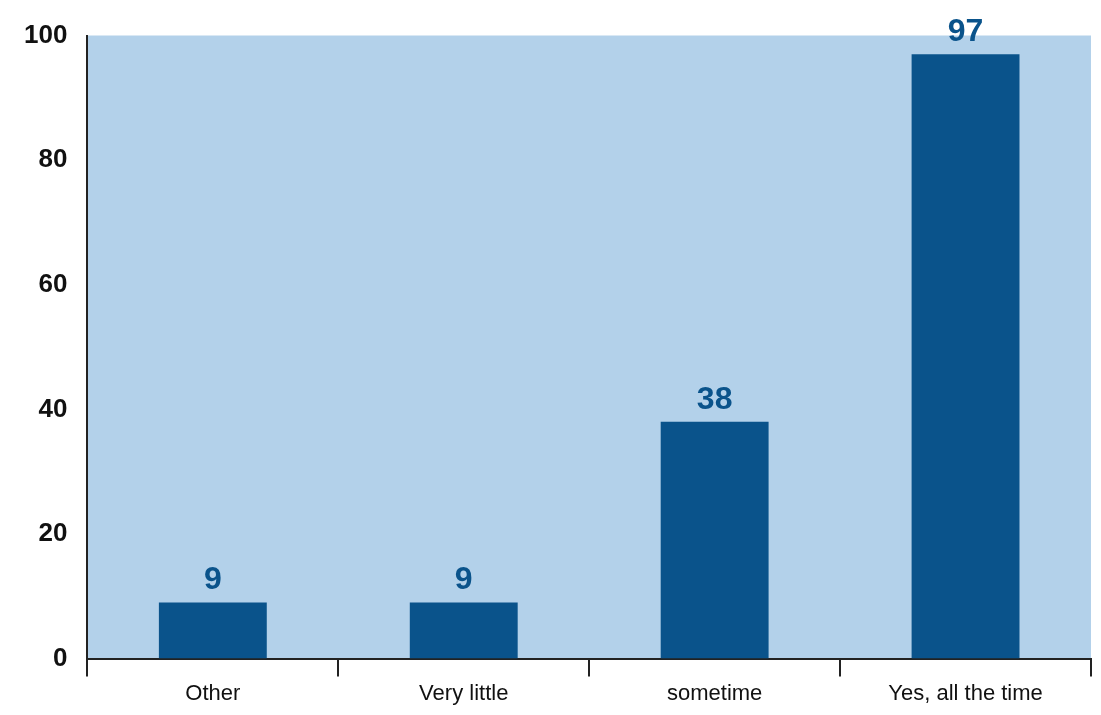  I want to click on y-tick-label: 20, so click(53, 532).